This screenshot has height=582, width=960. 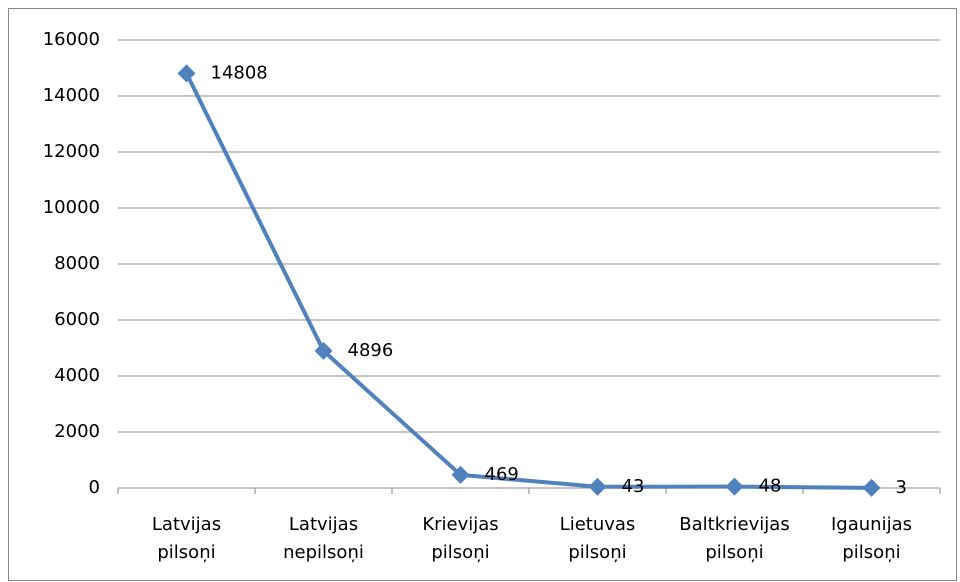 I want to click on data-label: 3, so click(x=901, y=487).